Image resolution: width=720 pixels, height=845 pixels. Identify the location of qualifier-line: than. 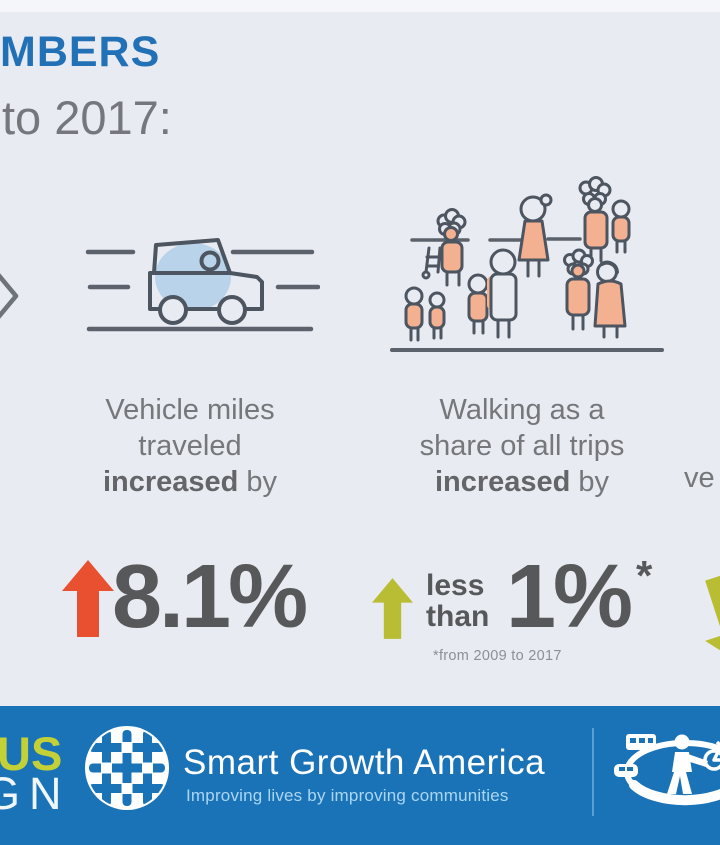
(458, 616).